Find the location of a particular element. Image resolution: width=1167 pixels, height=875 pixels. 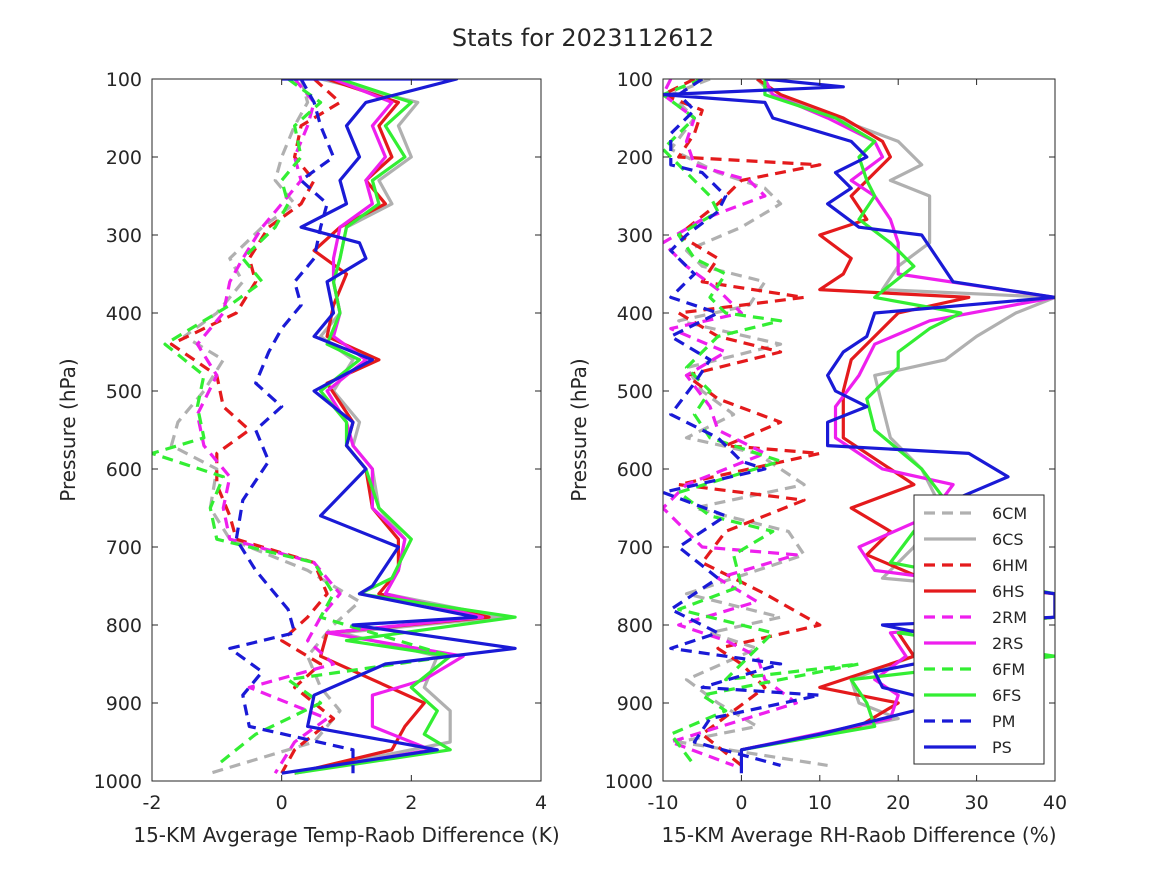

x-tick-label: 2 is located at coordinates (411, 803).